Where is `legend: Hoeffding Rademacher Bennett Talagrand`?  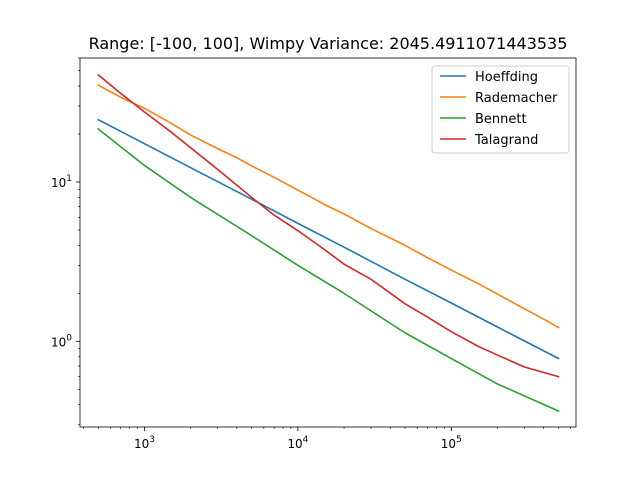
legend: Hoeffding Rademacher Bennett Talagrand is located at coordinates (500, 109).